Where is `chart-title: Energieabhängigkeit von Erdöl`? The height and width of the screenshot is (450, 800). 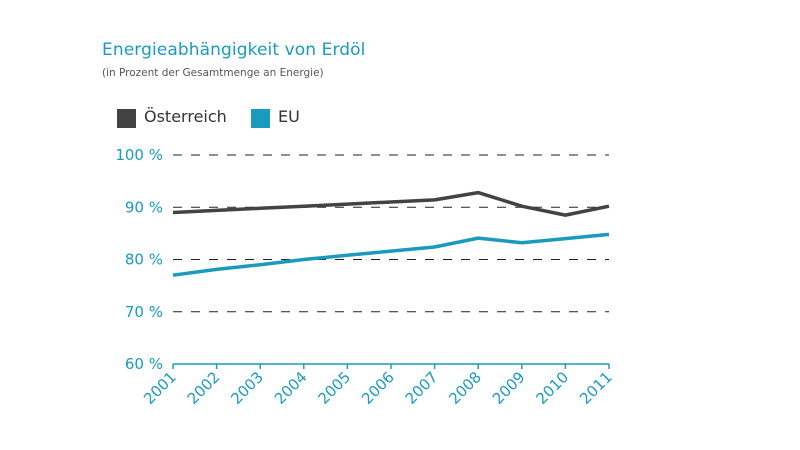
chart-title: Energieabhängigkeit von Erdöl is located at coordinates (234, 50).